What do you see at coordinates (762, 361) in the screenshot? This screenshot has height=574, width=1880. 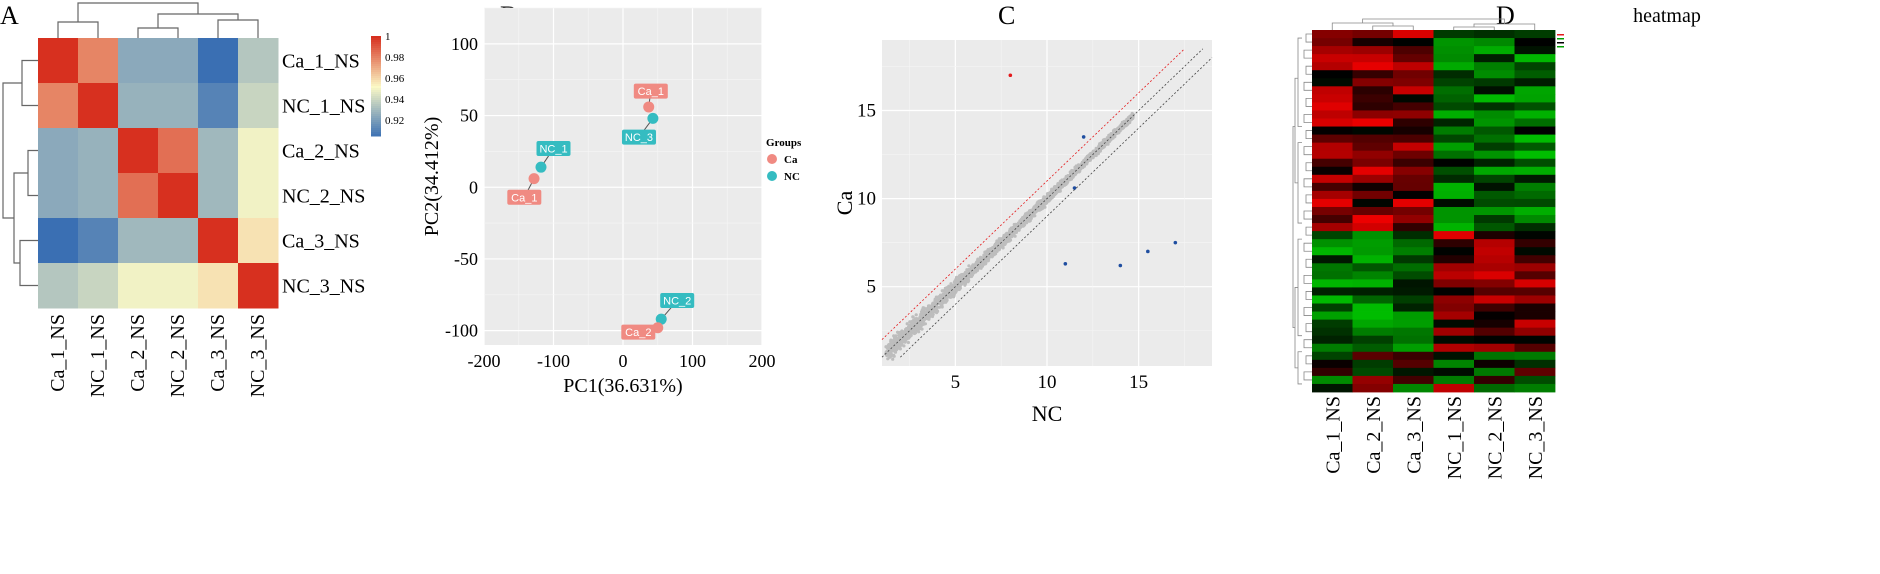 I see `x-tick-label: 200` at bounding box center [762, 361].